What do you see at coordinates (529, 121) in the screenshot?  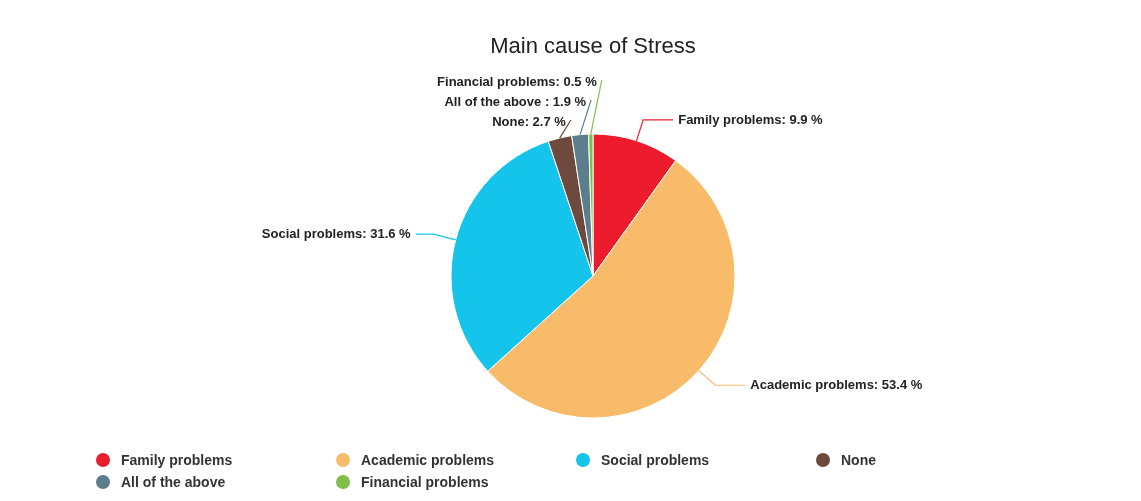 I see `data-label: None: 2.7 %` at bounding box center [529, 121].